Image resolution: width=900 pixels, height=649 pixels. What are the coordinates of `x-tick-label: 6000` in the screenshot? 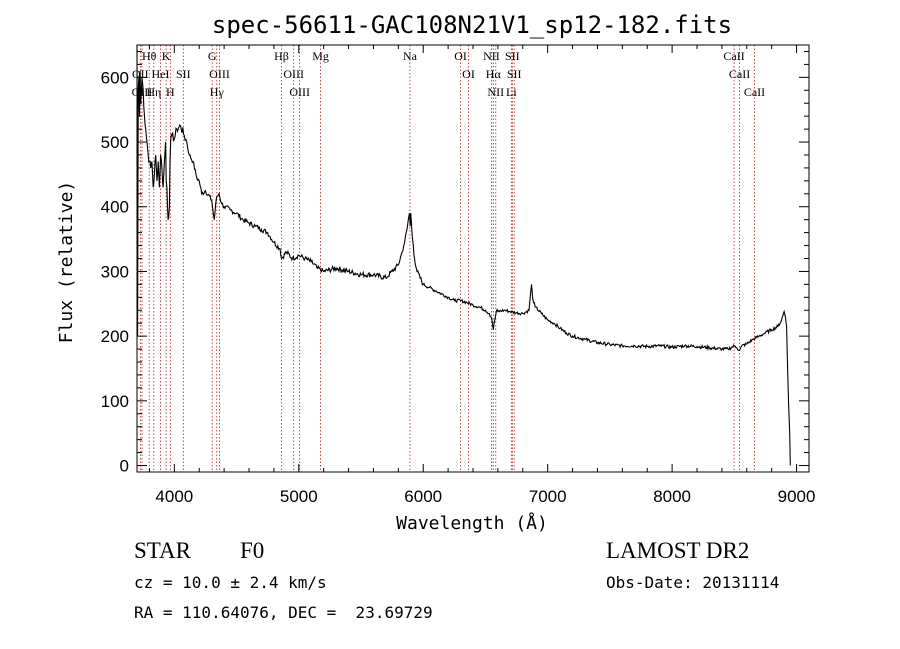 It's located at (423, 496).